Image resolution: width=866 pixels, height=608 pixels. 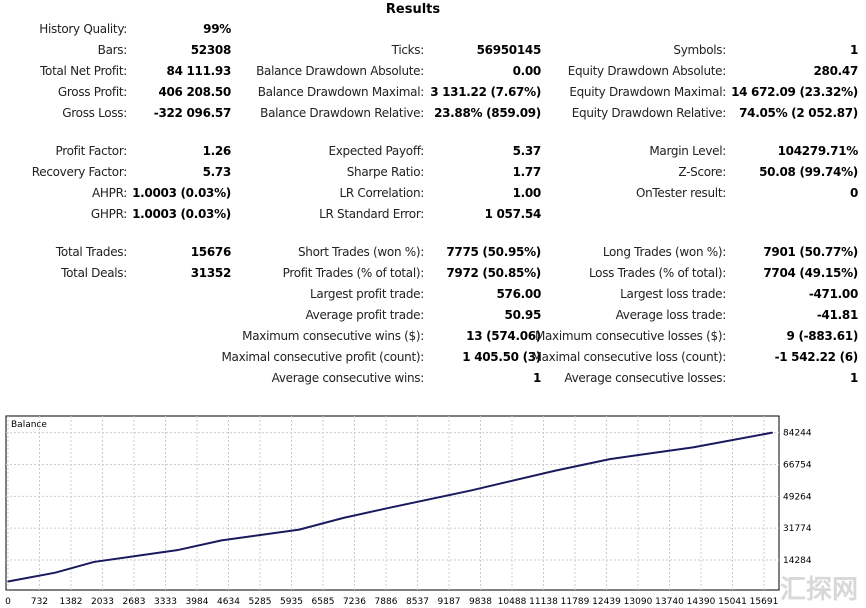 What do you see at coordinates (480, 602) in the screenshot?
I see `x-tick-label: 9838` at bounding box center [480, 602].